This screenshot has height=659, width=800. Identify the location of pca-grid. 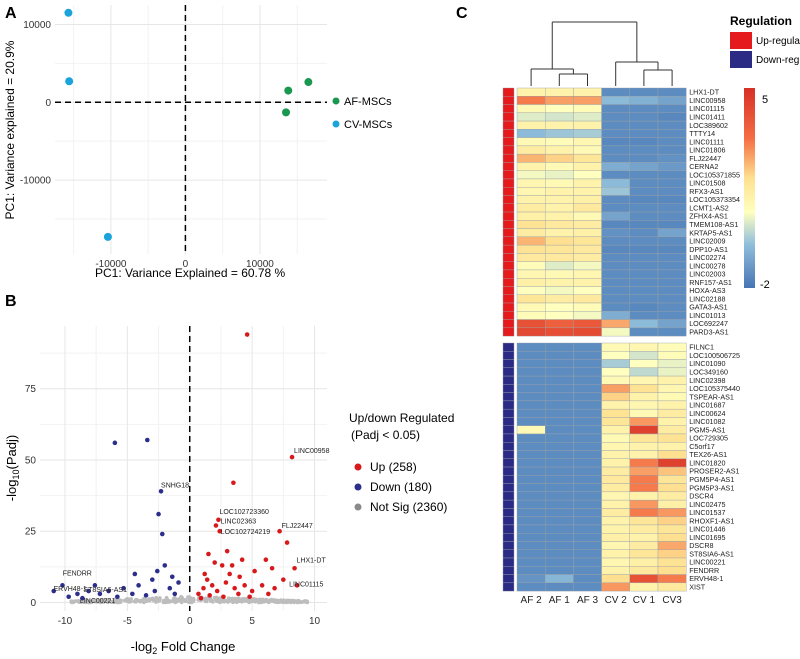
(191, 129).